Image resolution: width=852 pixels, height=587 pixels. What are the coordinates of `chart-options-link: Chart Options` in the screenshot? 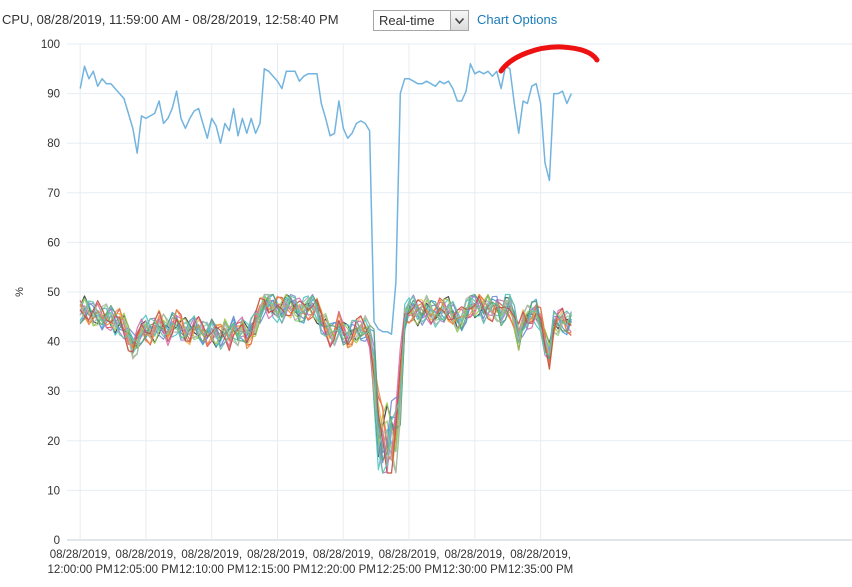 It's located at (517, 19).